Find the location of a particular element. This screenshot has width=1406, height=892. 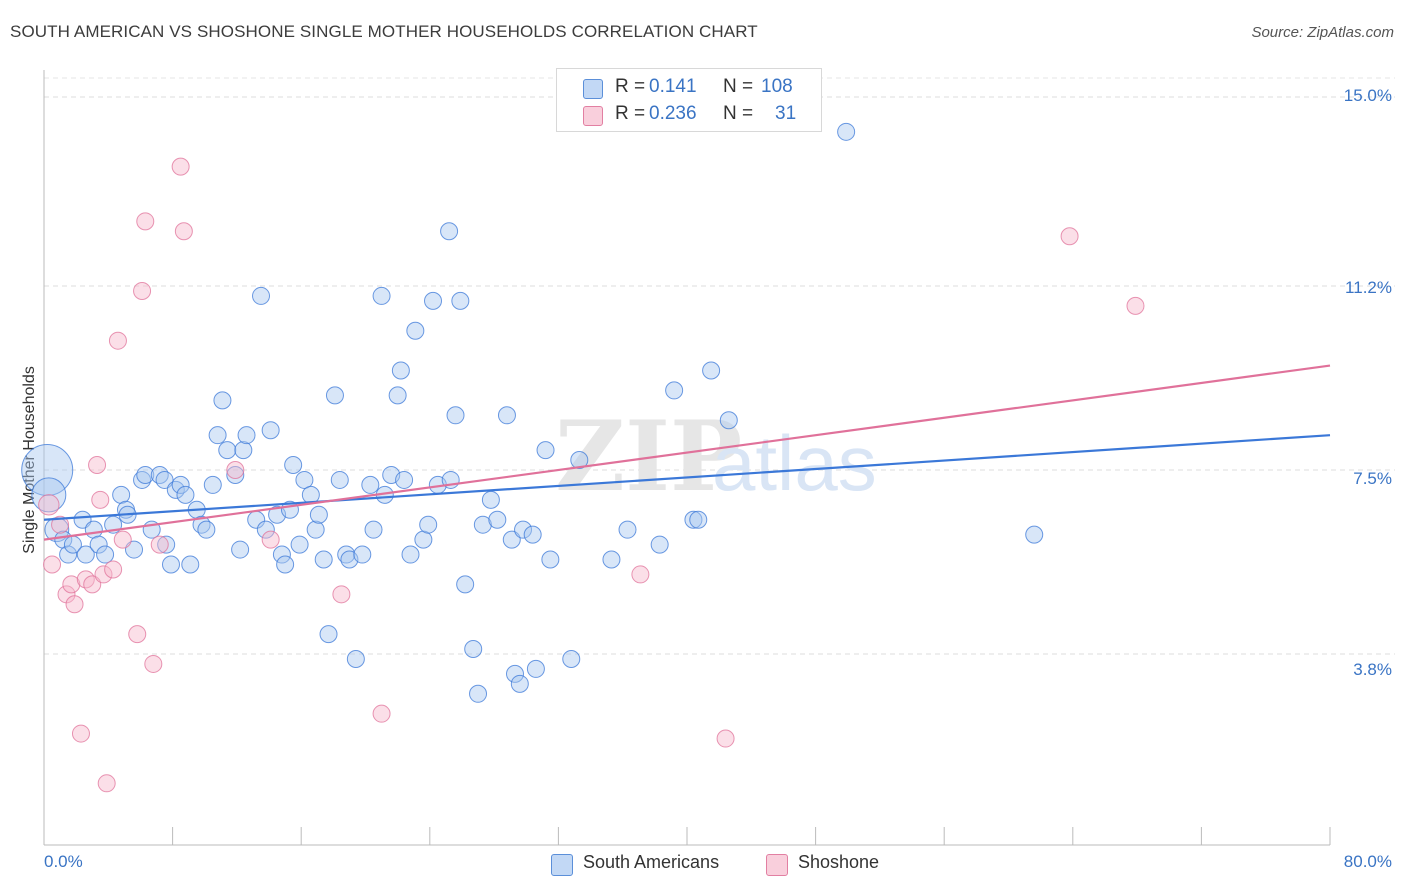

watermark-zip: ZIP is located at coordinates (648, 456).